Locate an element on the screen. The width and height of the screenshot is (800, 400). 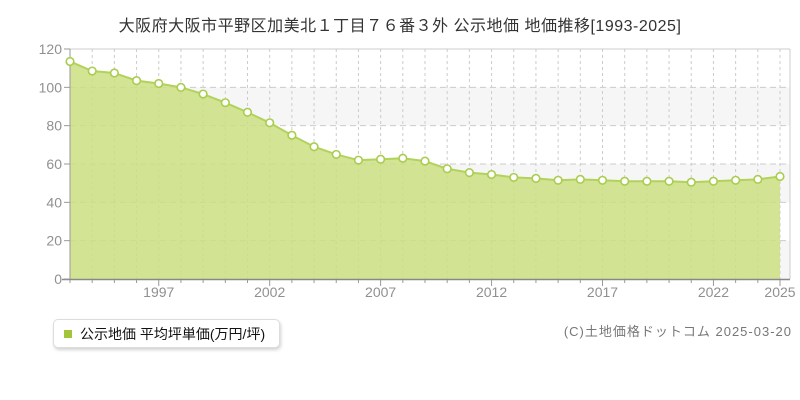
y-axis-tick-label: 20 is located at coordinates (54, 241).